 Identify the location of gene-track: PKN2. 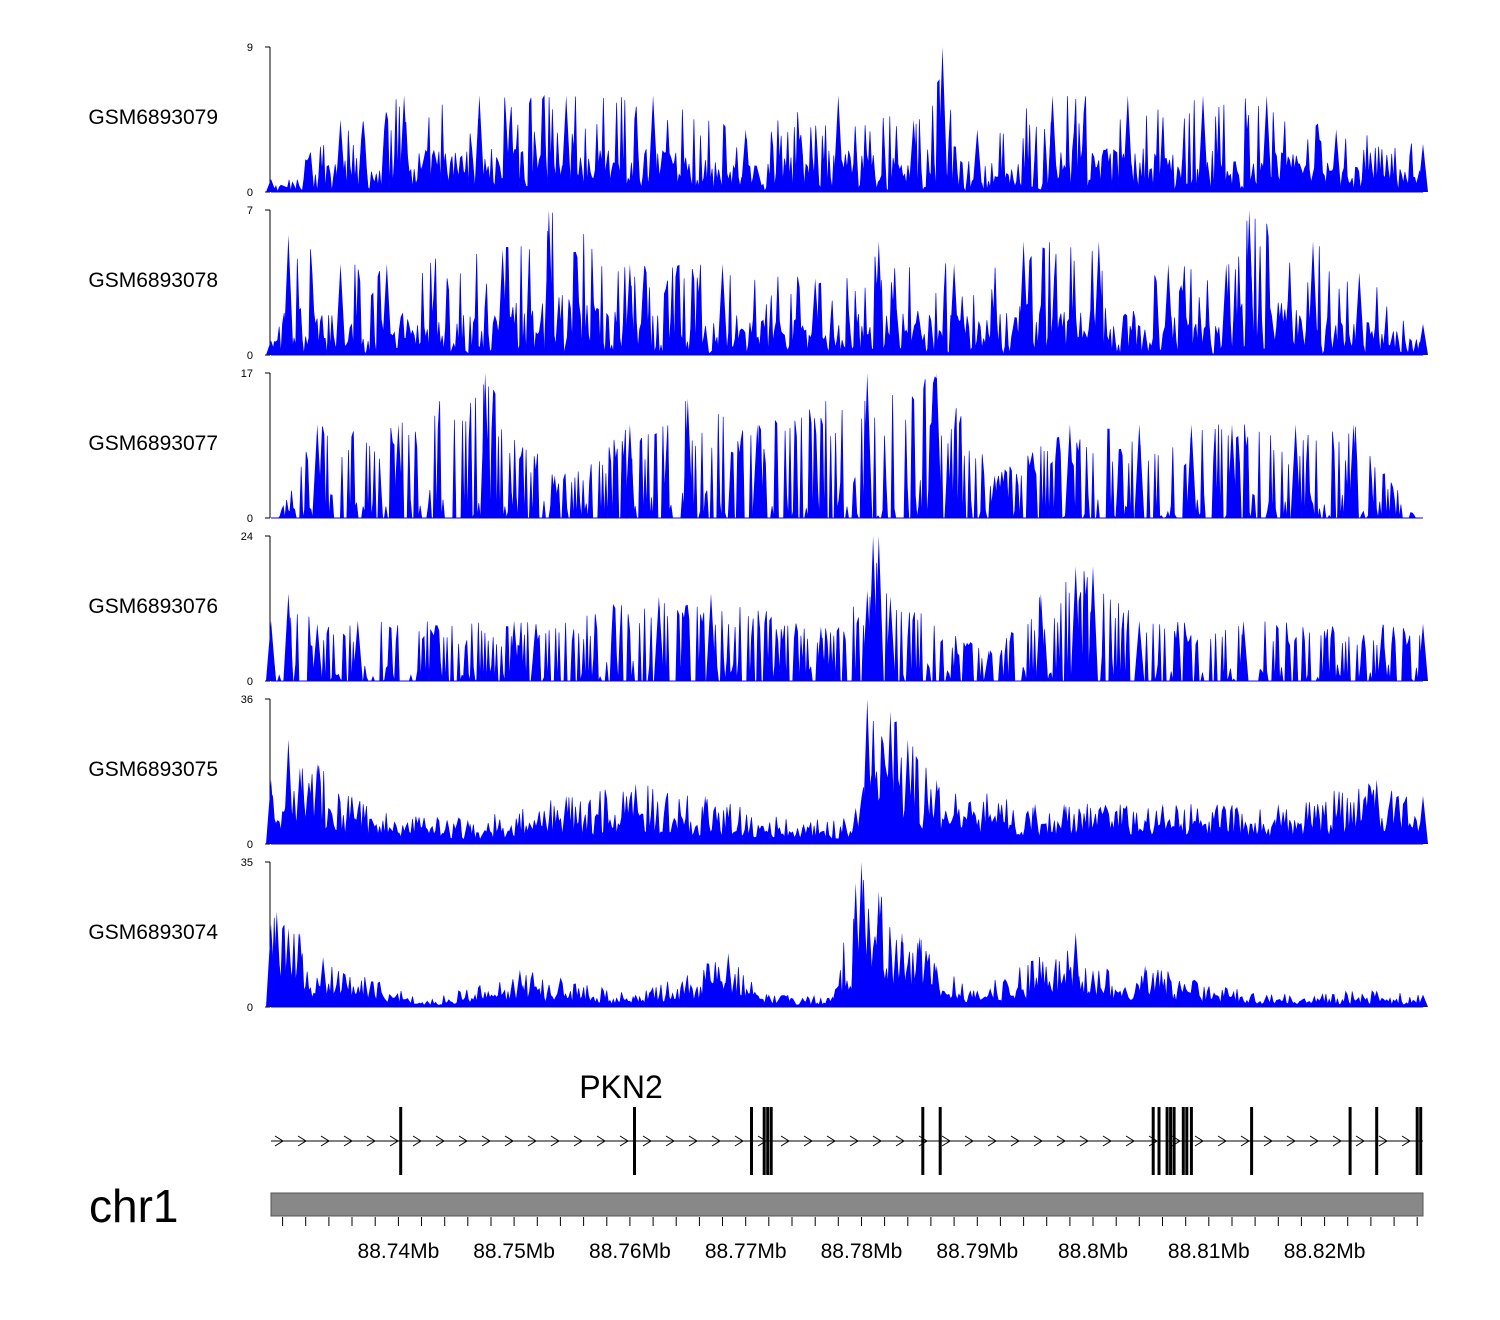
(847, 1122).